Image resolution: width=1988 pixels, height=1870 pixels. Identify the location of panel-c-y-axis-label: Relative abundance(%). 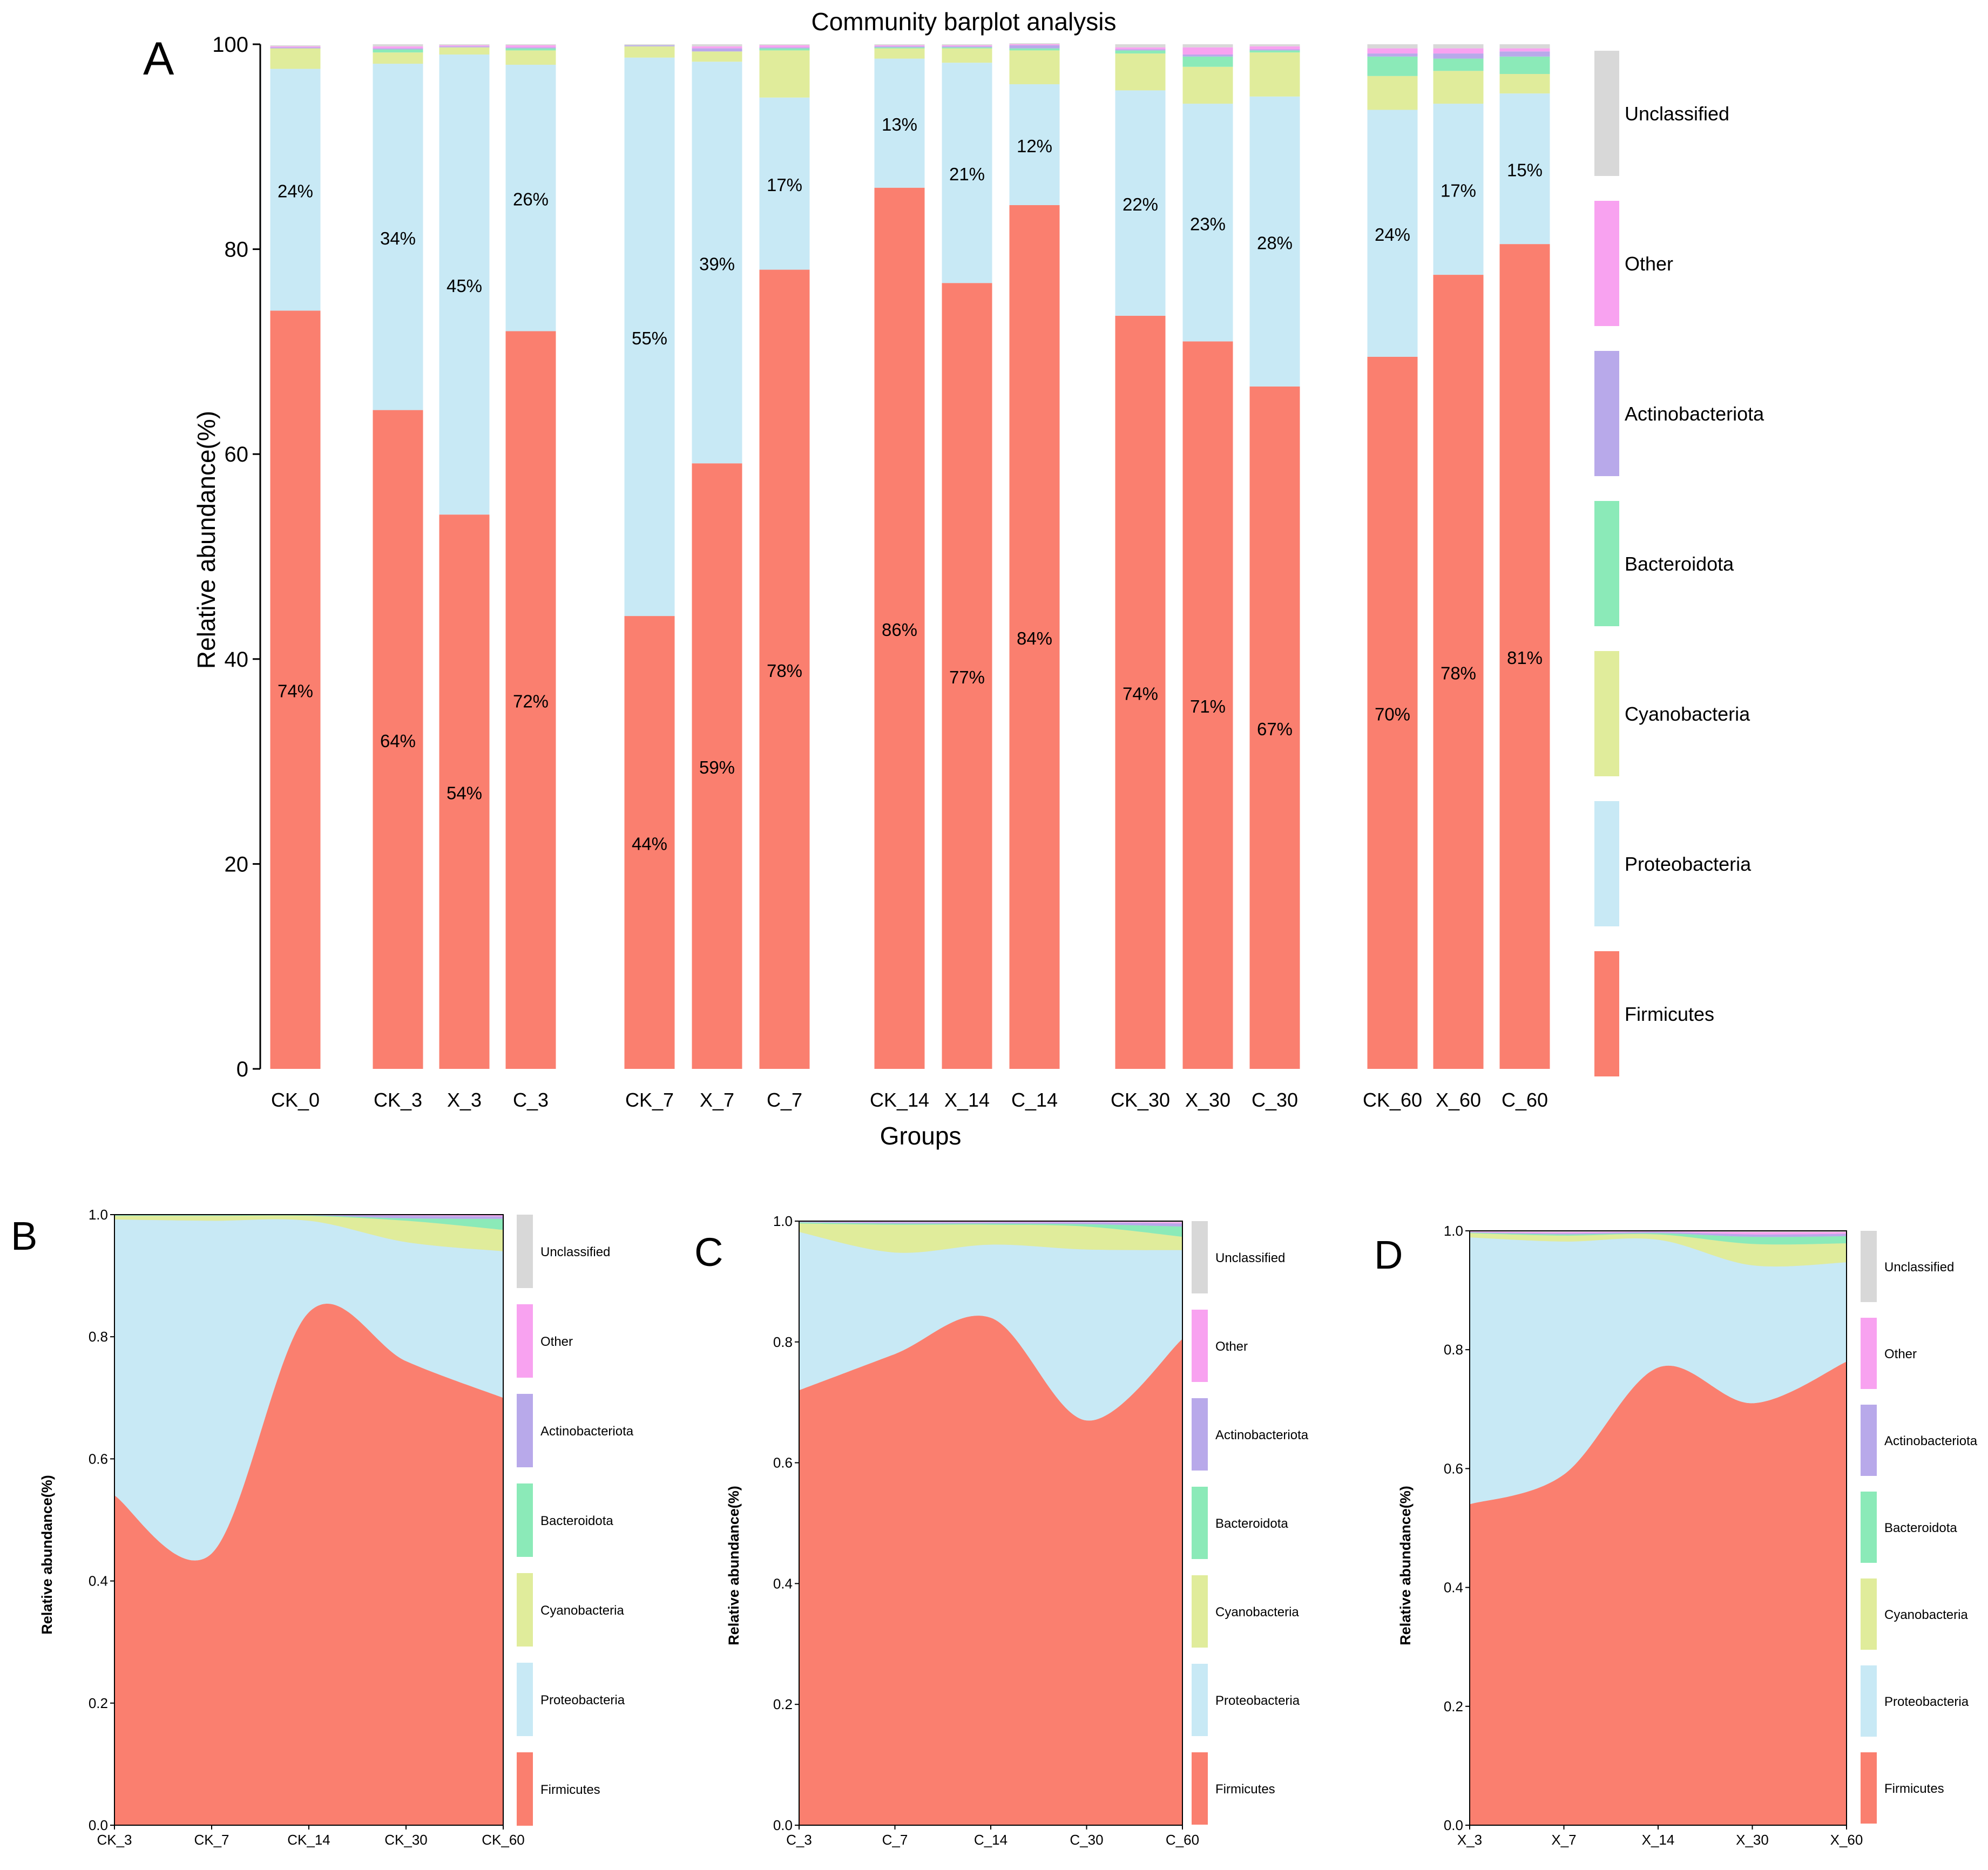
(734, 1565).